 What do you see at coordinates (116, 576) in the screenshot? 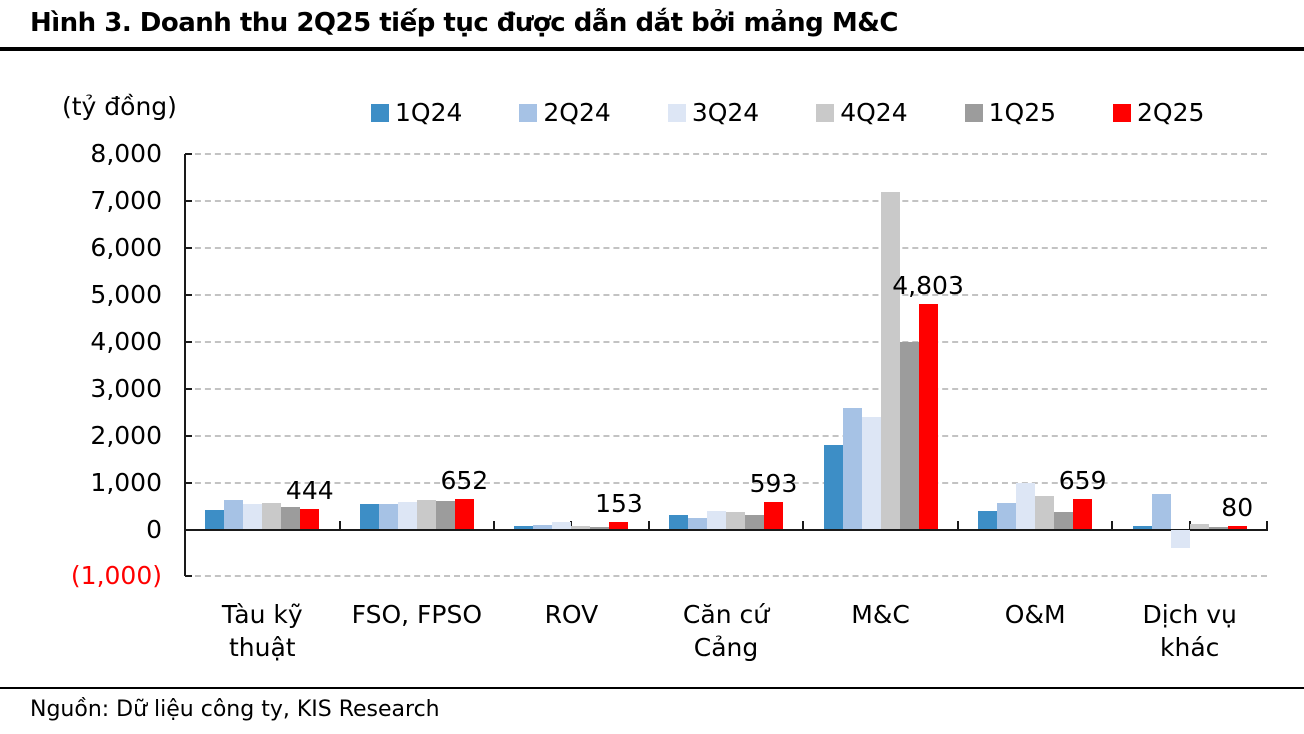
I see `y-axis-label: (1,000)` at bounding box center [116, 576].